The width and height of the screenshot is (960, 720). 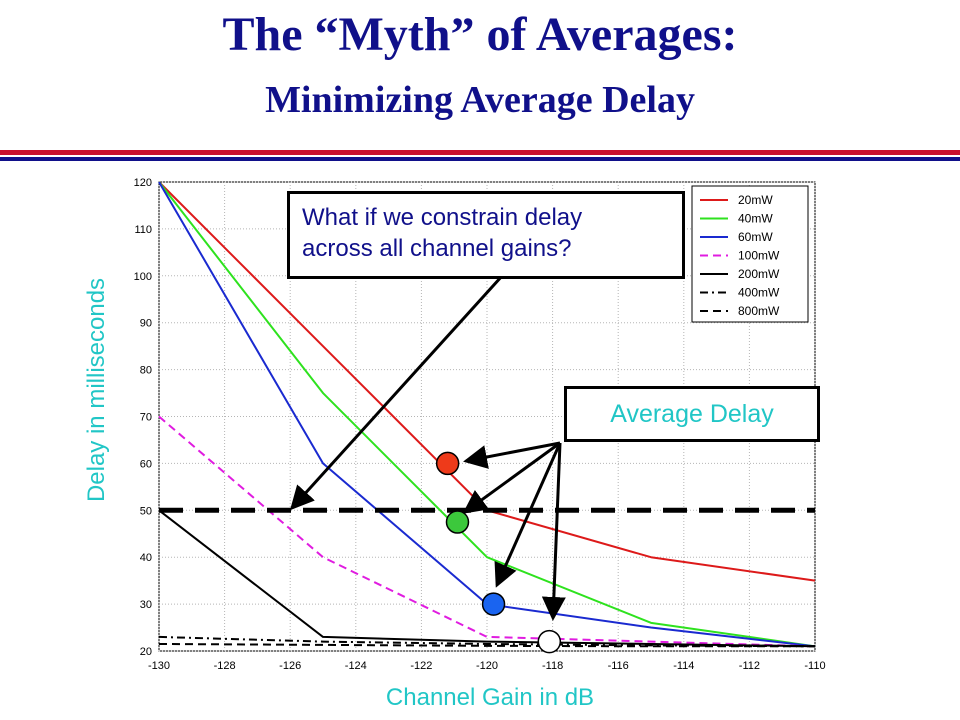 I want to click on y-tick-label: 90, so click(x=146, y=324).